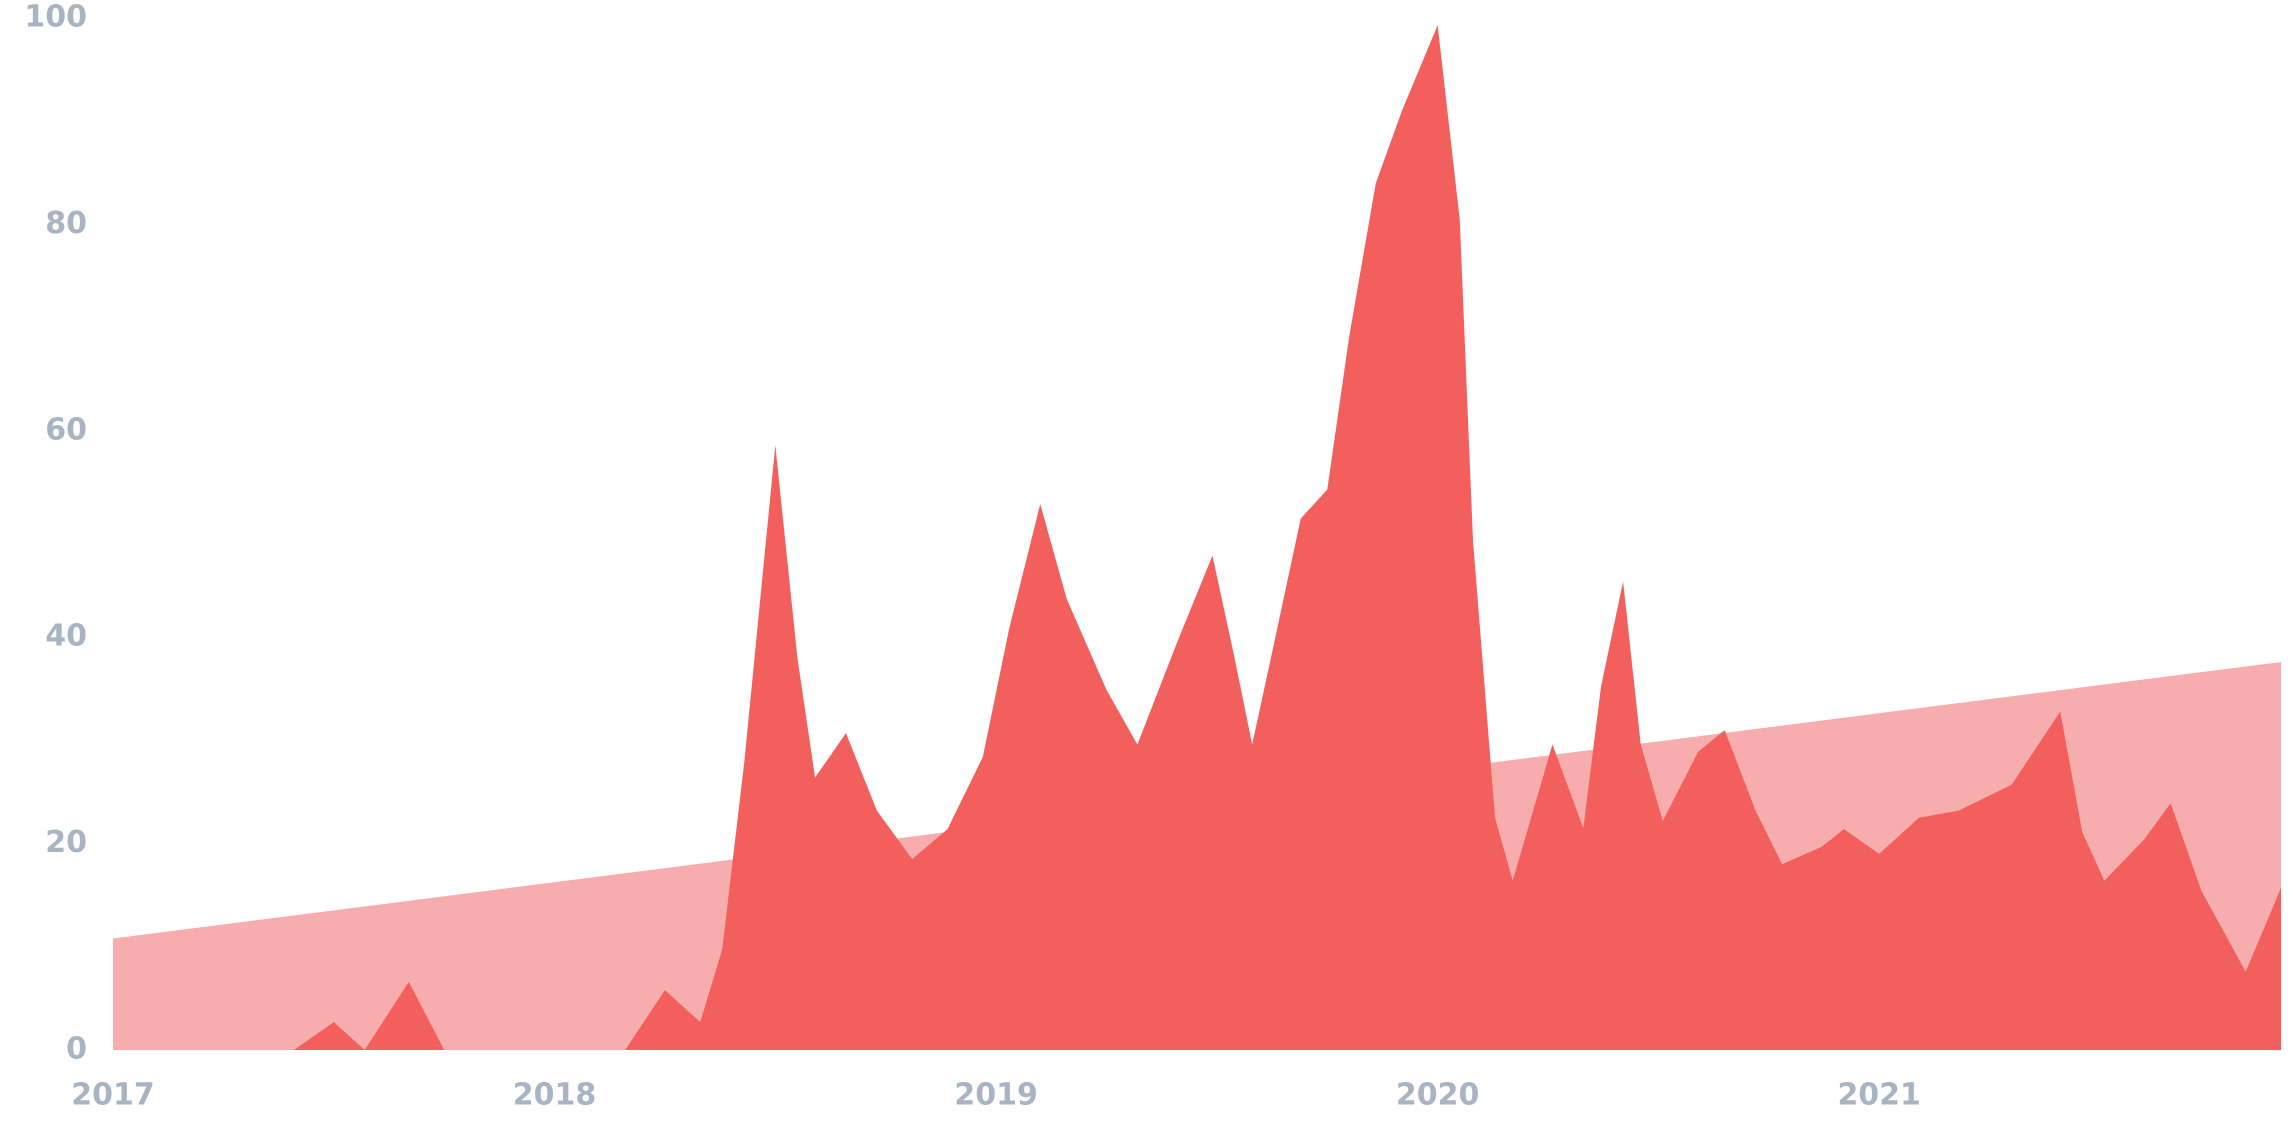  What do you see at coordinates (555, 1095) in the screenshot?
I see `x-tick-label: 2018` at bounding box center [555, 1095].